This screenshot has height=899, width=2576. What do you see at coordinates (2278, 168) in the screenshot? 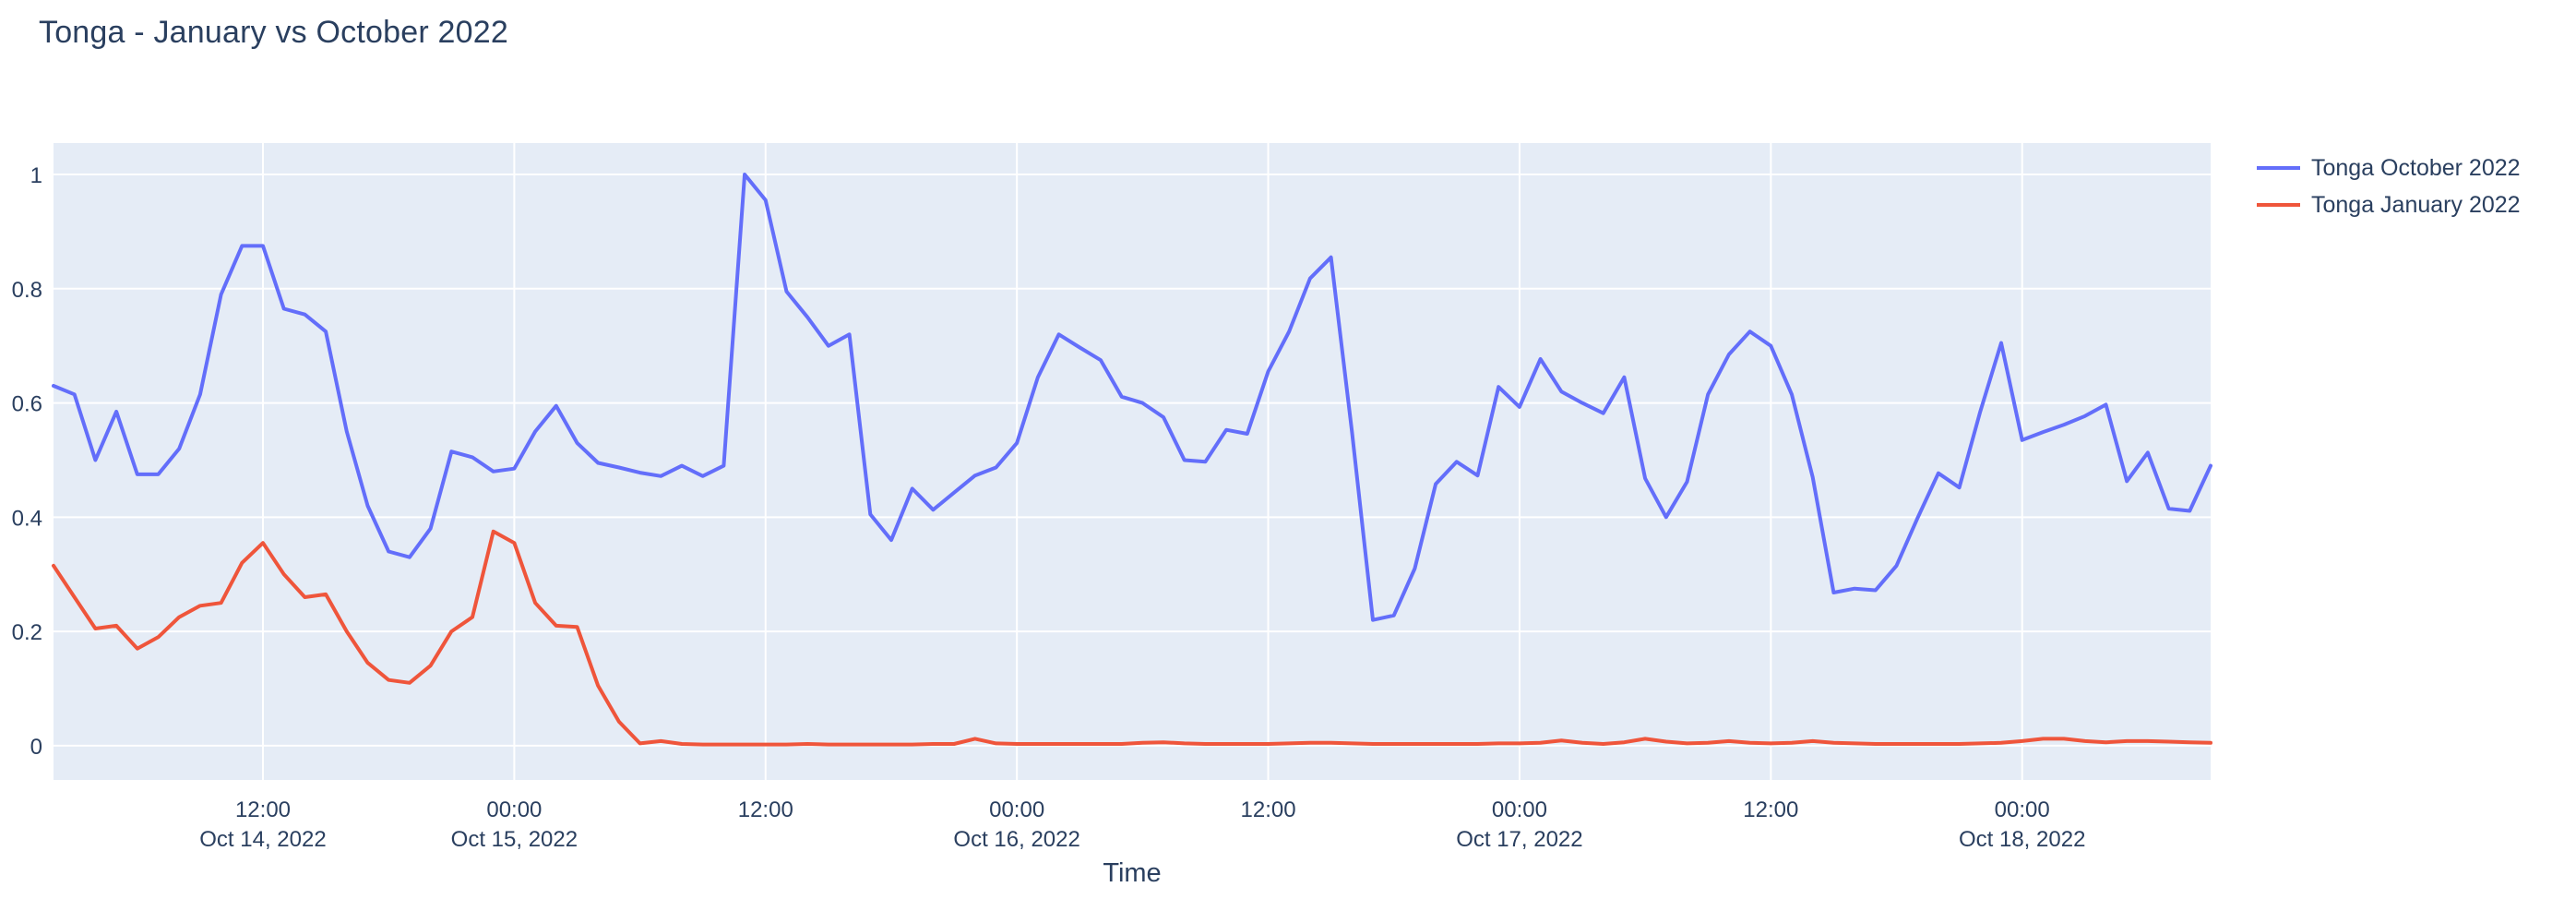
I see `legend-line-sample-october` at bounding box center [2278, 168].